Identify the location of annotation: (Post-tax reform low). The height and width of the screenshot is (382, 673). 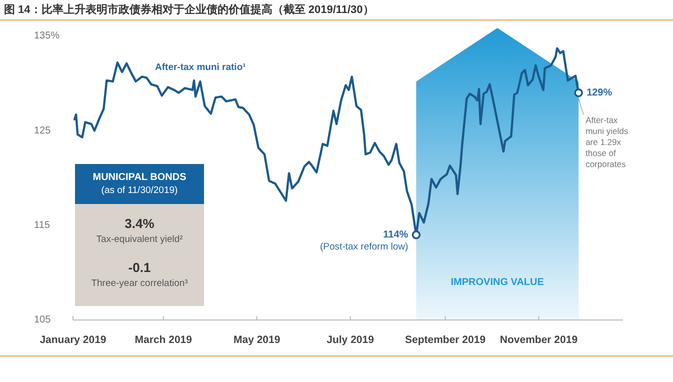
(364, 246).